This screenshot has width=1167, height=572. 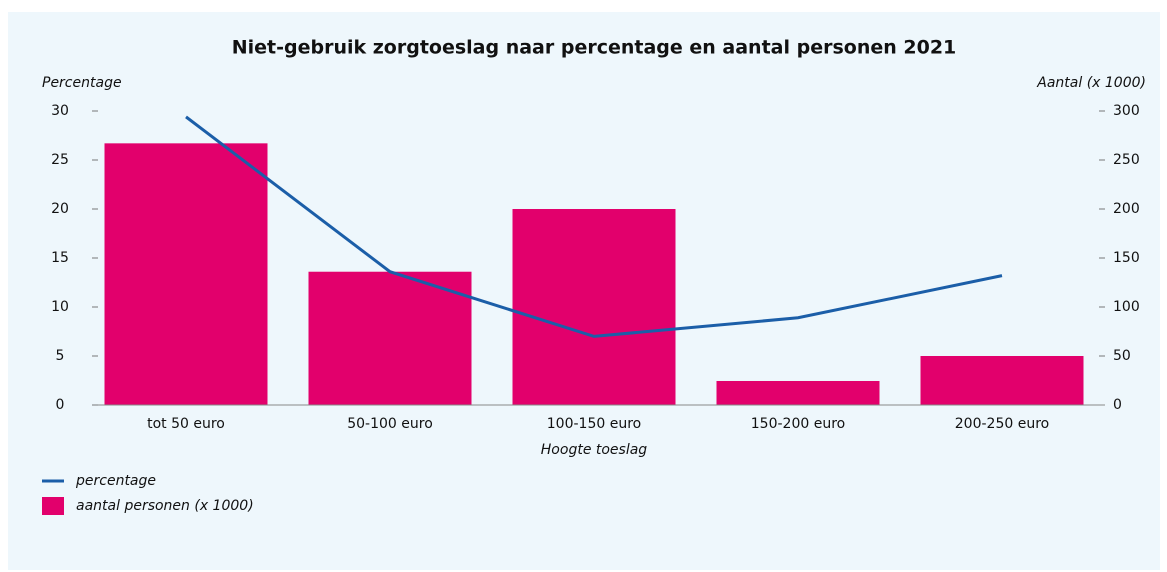 What do you see at coordinates (60, 209) in the screenshot?
I see `y-tick-label: 20` at bounding box center [60, 209].